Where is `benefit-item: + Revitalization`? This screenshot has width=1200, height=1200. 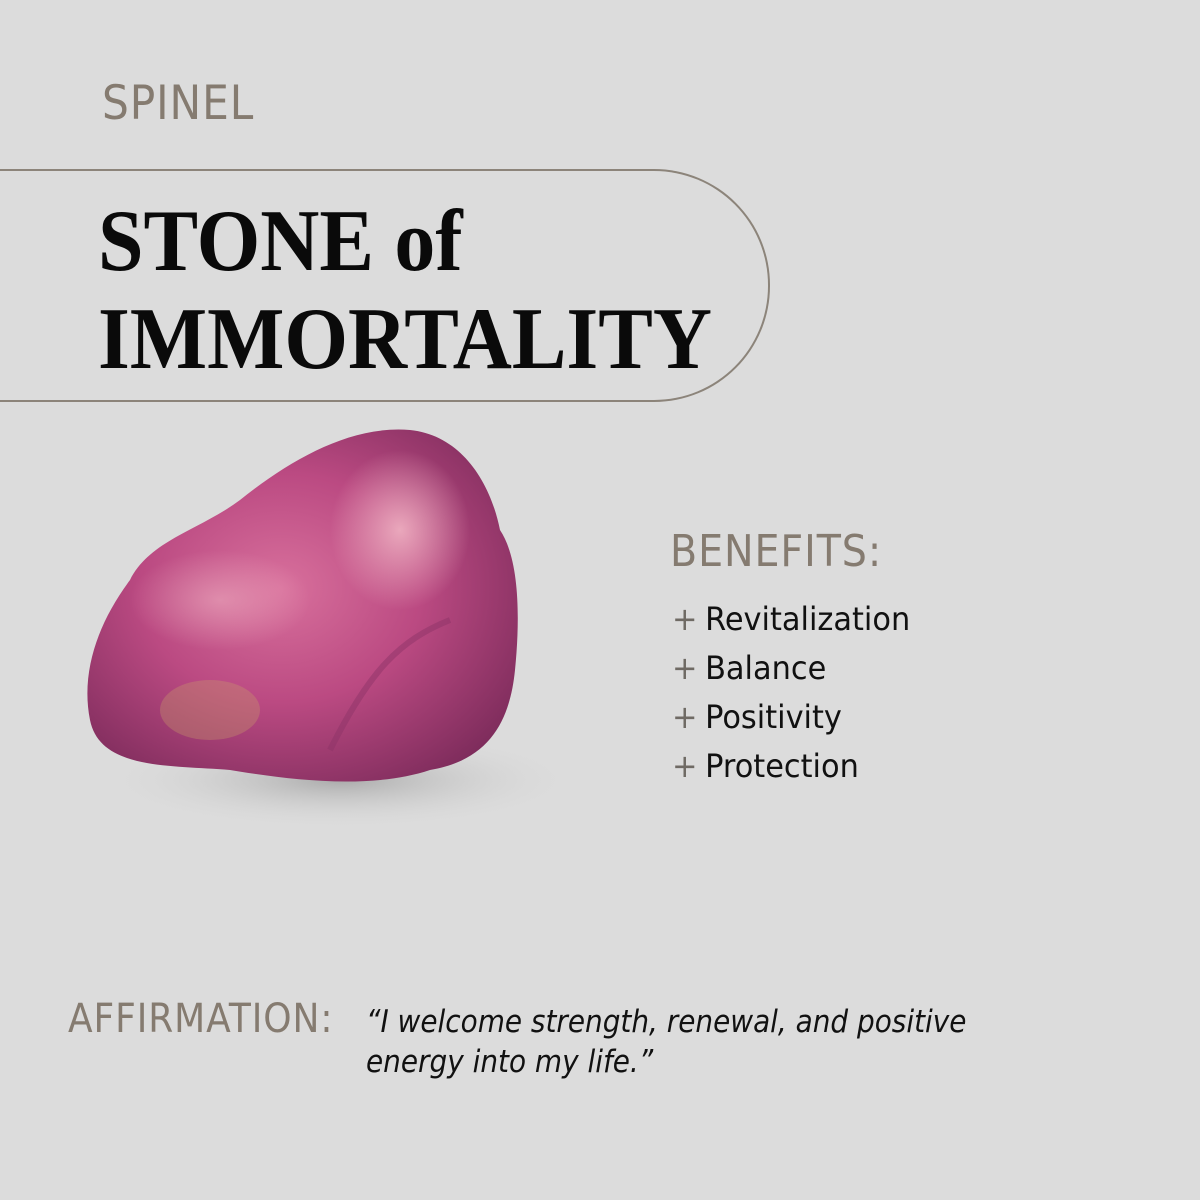
benefit-item: + Revitalization is located at coordinates (791, 622).